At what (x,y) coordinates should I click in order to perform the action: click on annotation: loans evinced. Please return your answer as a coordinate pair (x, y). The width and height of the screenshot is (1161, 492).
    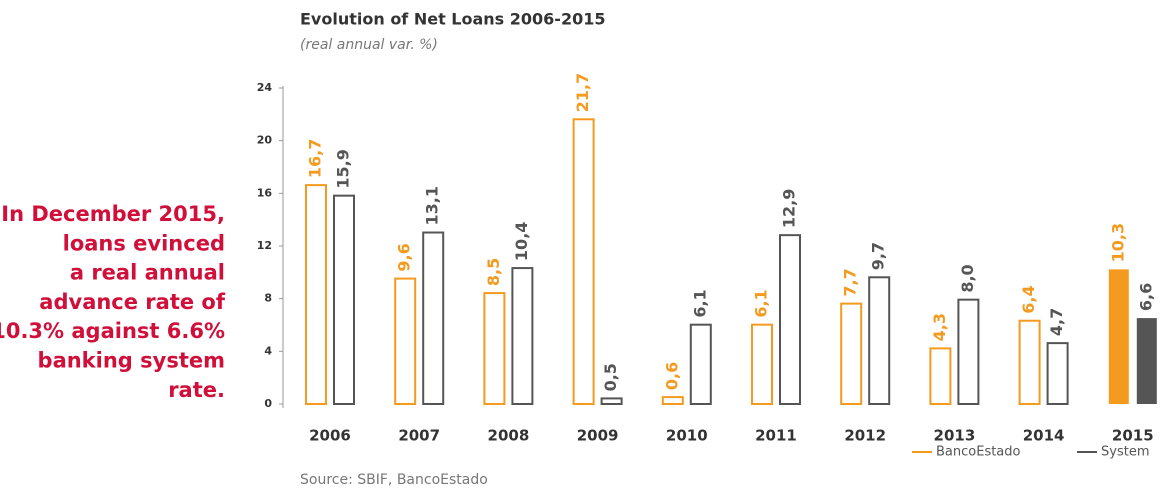
    Looking at the image, I should click on (144, 243).